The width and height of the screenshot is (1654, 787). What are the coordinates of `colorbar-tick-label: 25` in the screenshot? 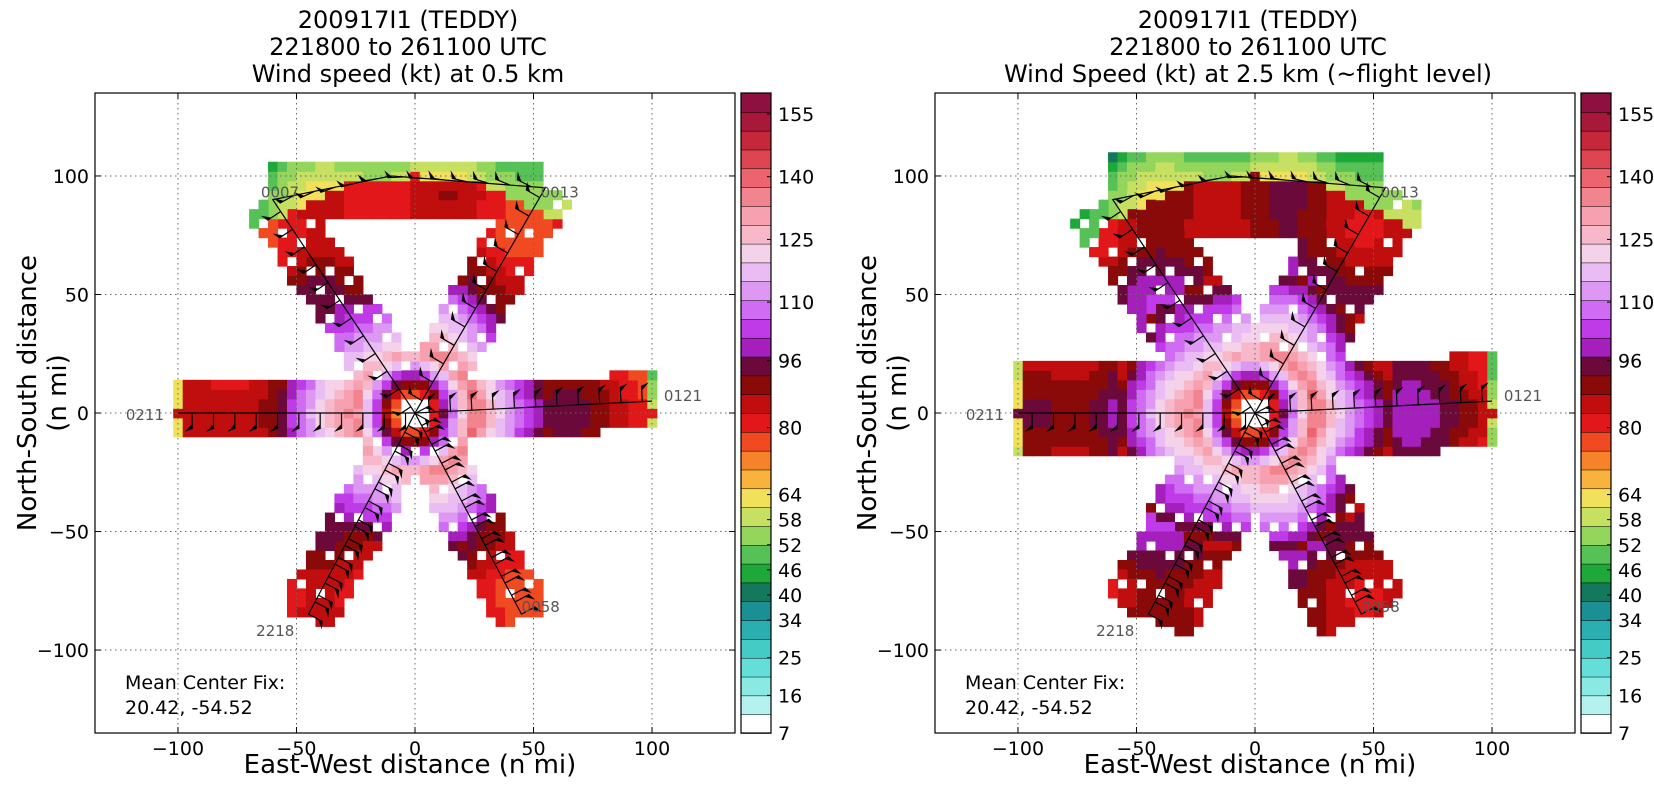 It's located at (790, 659).